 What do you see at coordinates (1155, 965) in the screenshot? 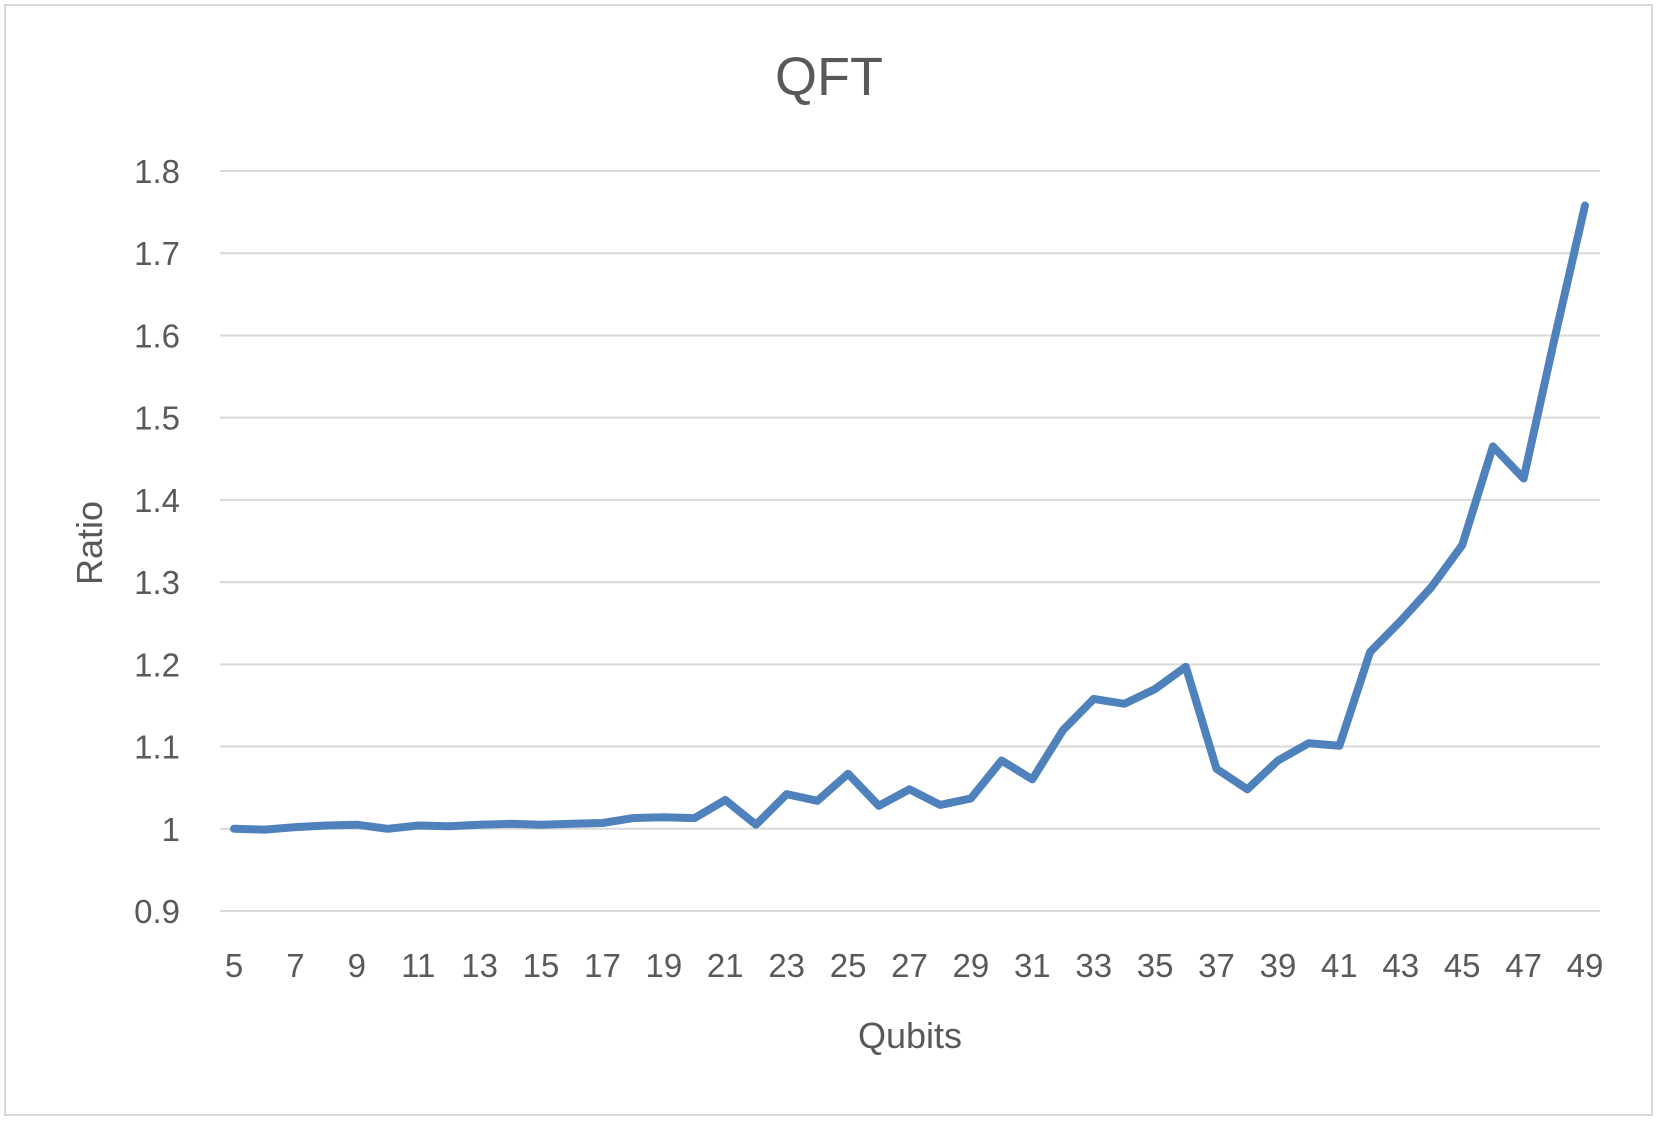
I see `x-tick-label: 35` at bounding box center [1155, 965].